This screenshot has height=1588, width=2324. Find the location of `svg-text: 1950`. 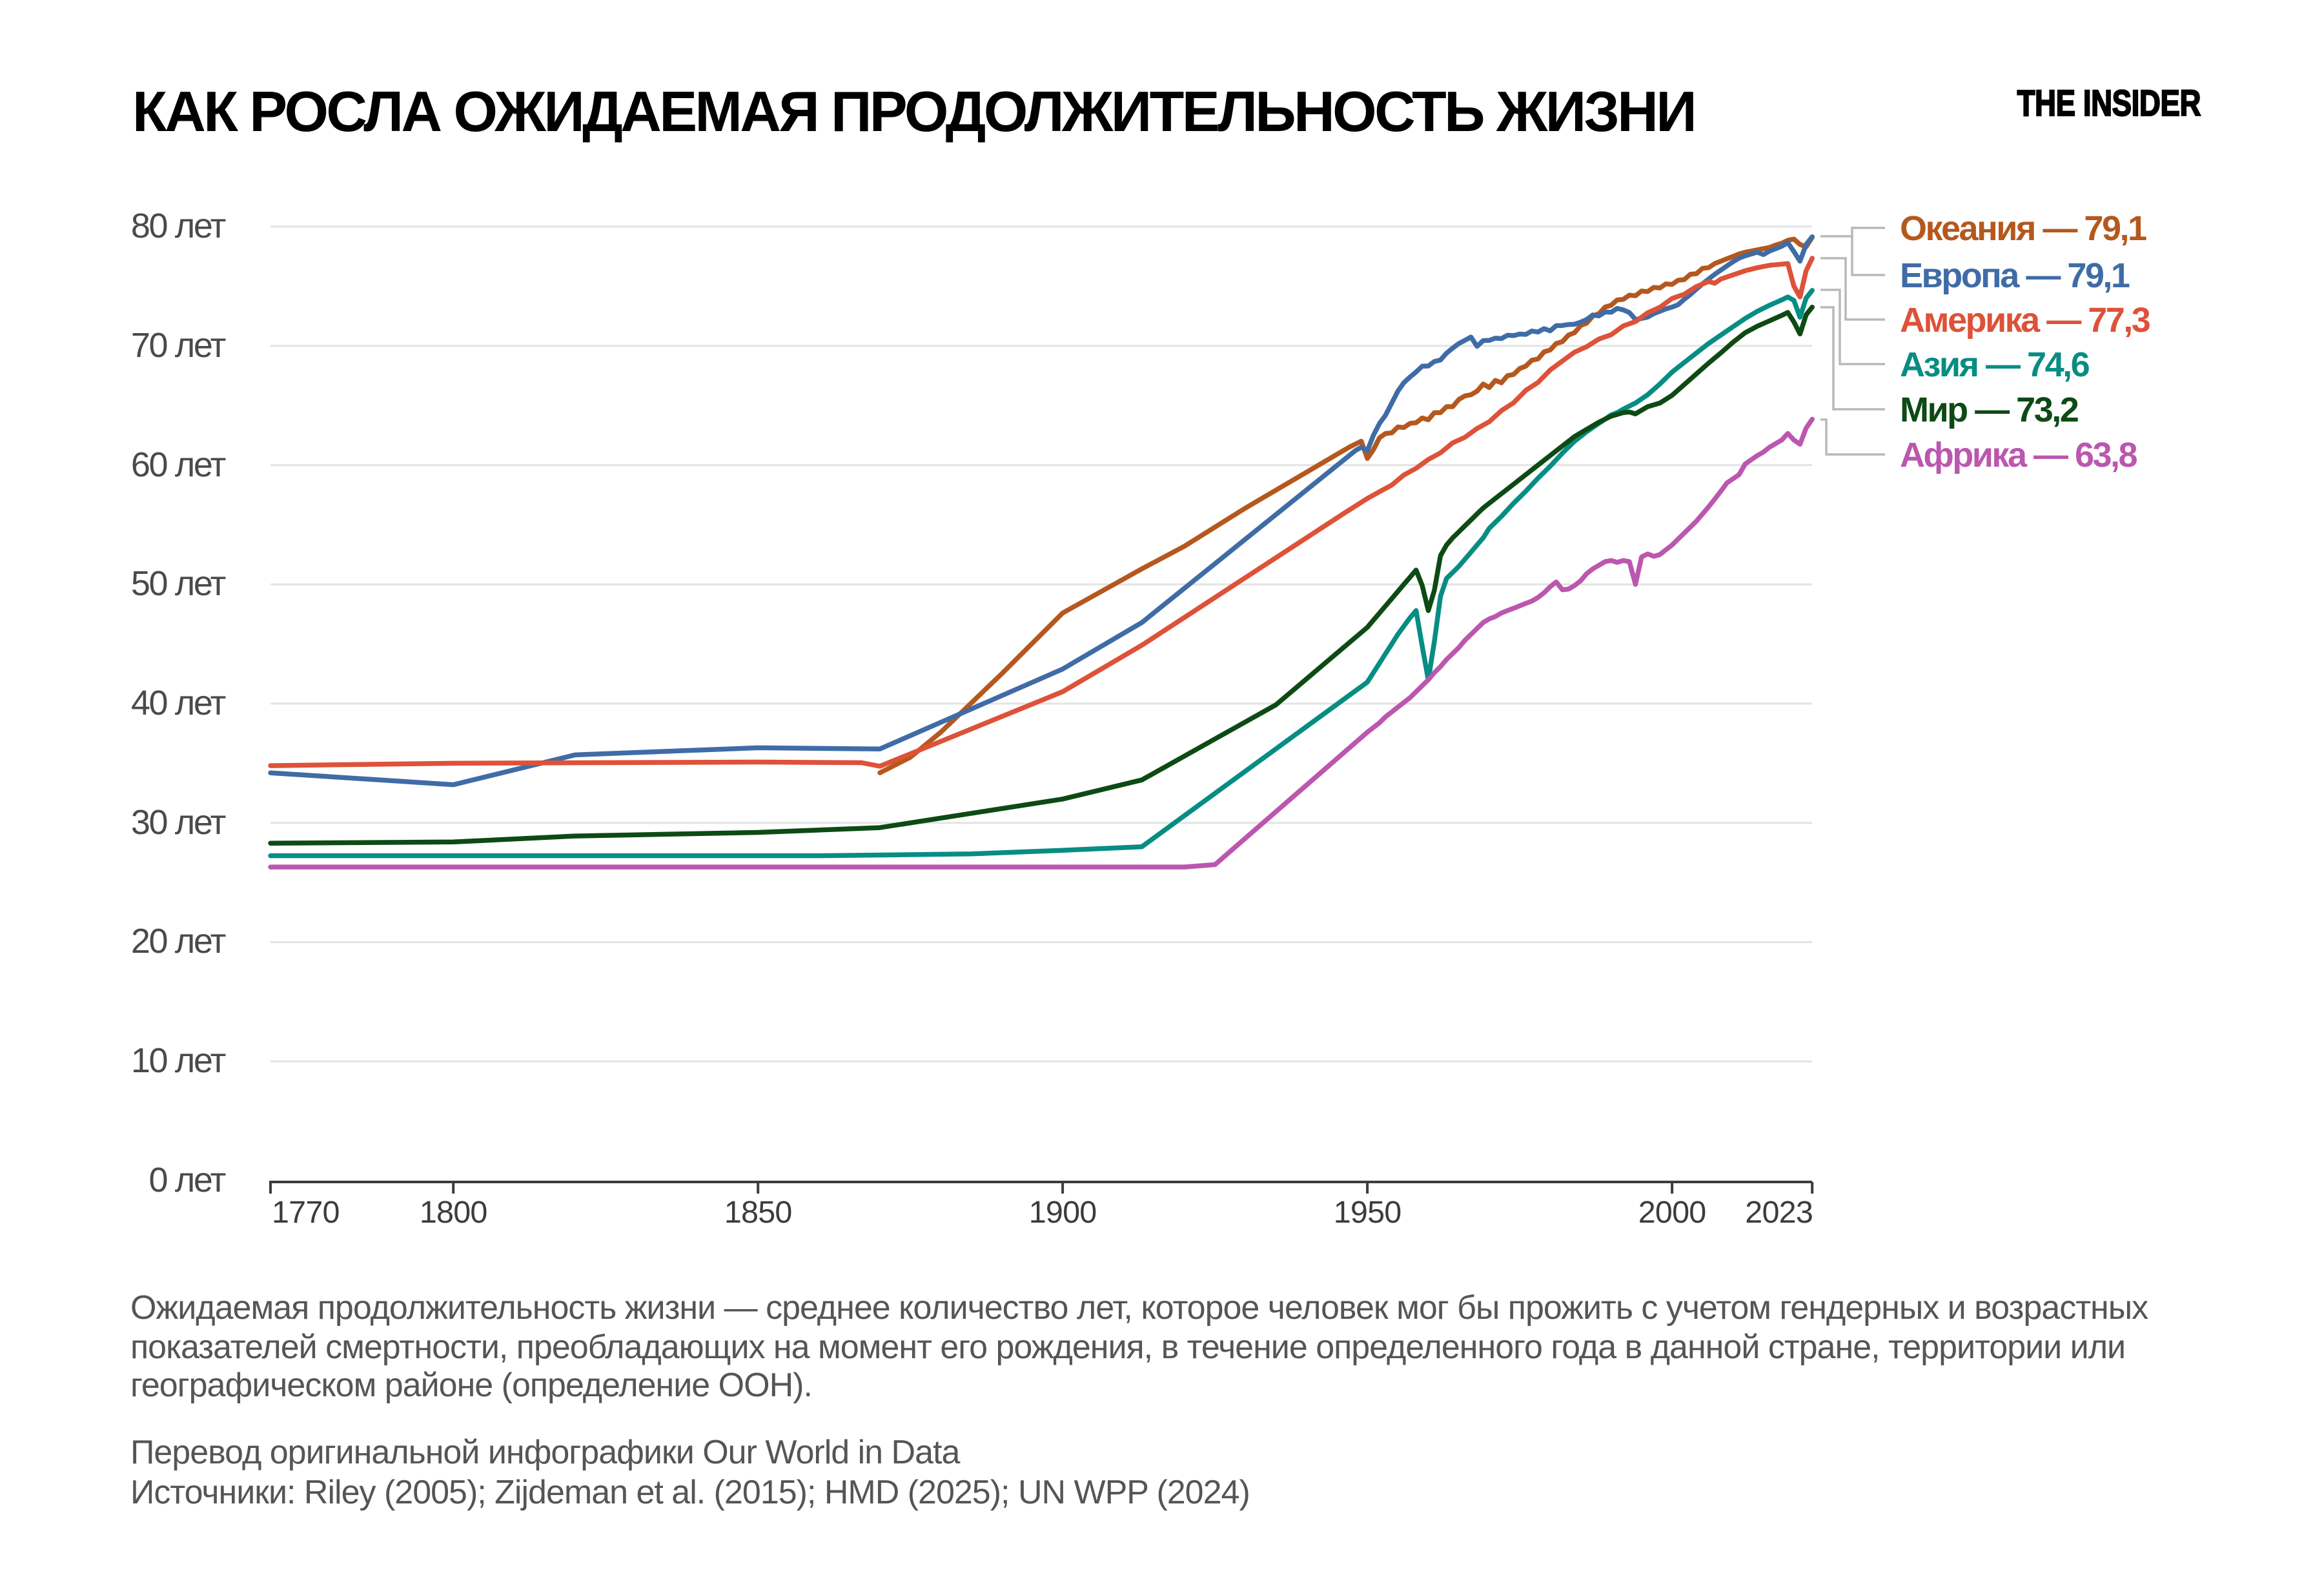

svg-text: 1950 is located at coordinates (1368, 1212).